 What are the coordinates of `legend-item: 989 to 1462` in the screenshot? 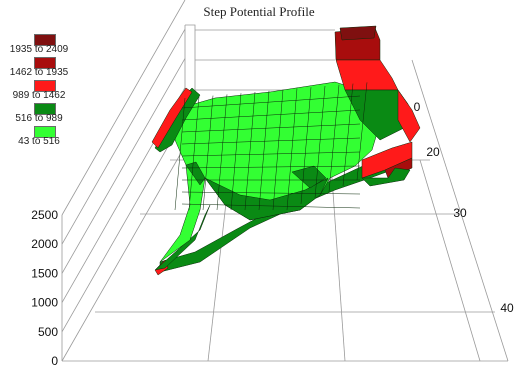 It's located at (38, 91).